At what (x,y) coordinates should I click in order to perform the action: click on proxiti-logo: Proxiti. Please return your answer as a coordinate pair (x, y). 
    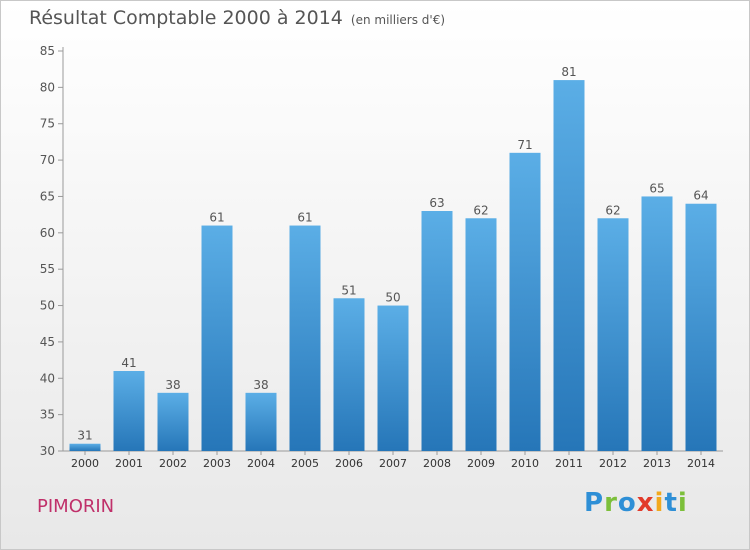
    Looking at the image, I should click on (636, 503).